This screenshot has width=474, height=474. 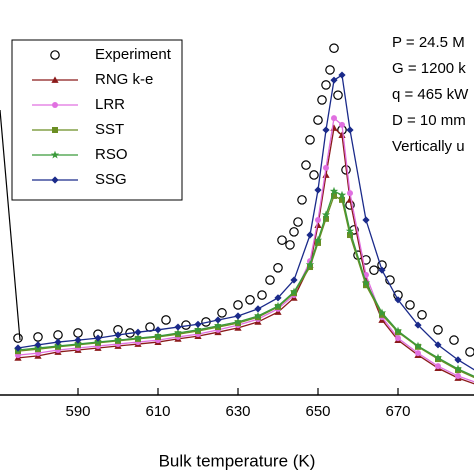 I want to click on pointer-line, so click(x=10, y=225).